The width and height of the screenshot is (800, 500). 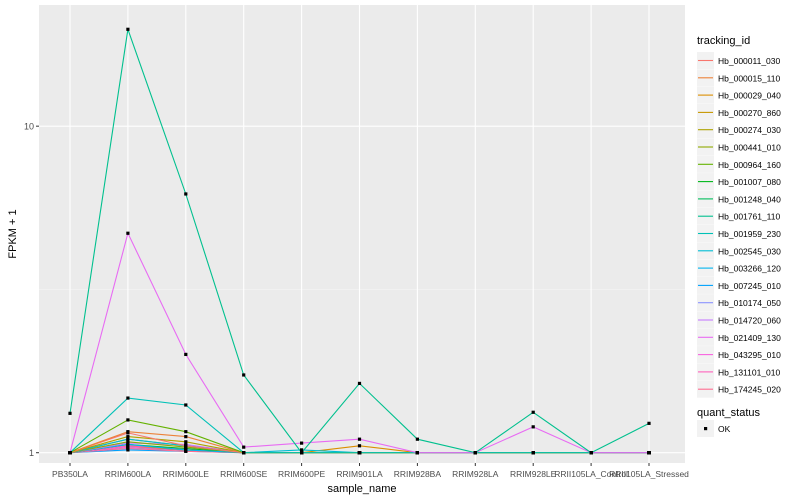 I want to click on legend-label: Hb_000270_860, so click(x=749, y=113).